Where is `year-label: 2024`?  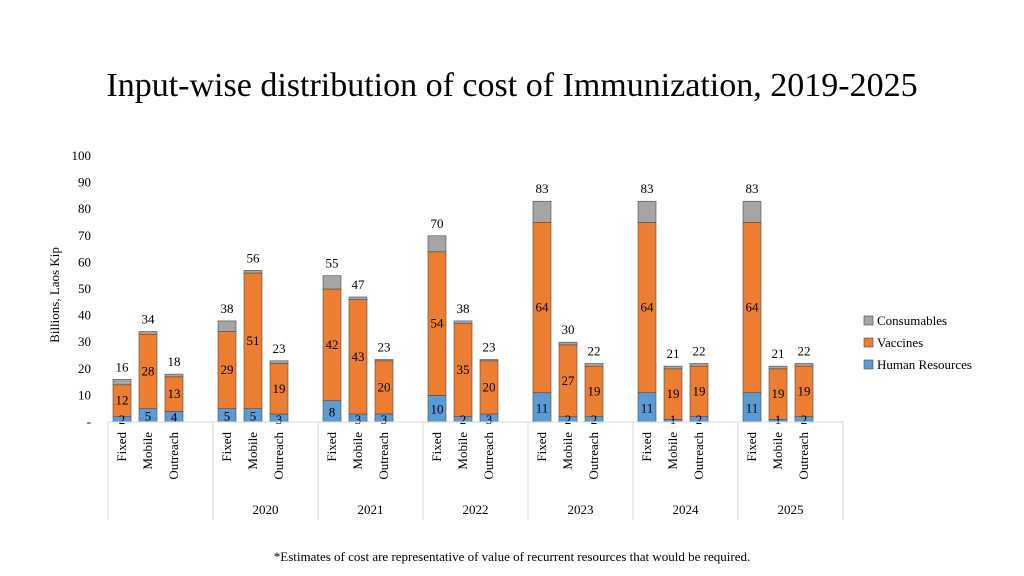
year-label: 2024 is located at coordinates (686, 509).